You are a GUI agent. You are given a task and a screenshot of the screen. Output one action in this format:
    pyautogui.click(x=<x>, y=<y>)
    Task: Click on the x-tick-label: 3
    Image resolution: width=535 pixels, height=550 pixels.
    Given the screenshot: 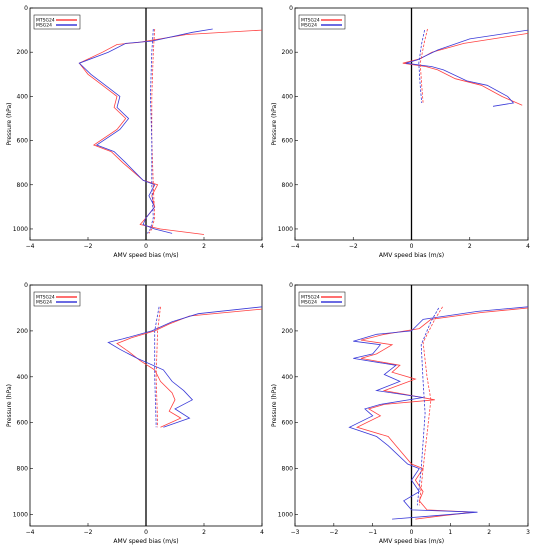 What is the action you would take?
    pyautogui.click(x=528, y=532)
    